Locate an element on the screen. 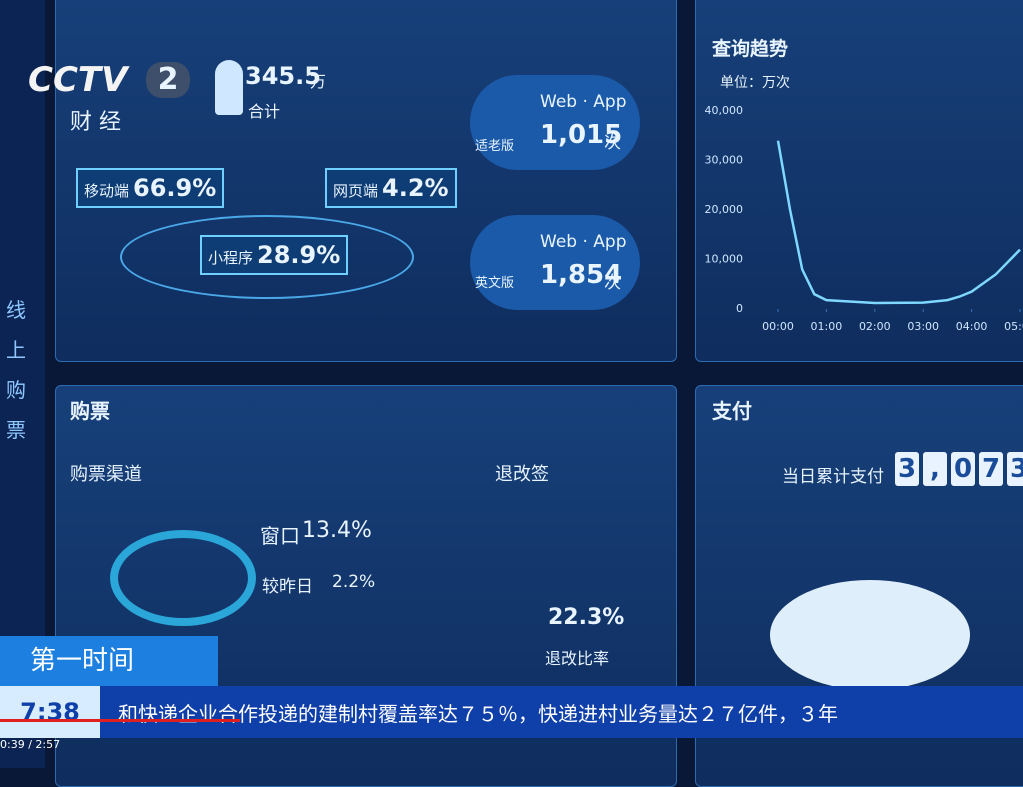 This screenshot has width=1023, height=787. side-title: 线上购票 is located at coordinates (16, 370).